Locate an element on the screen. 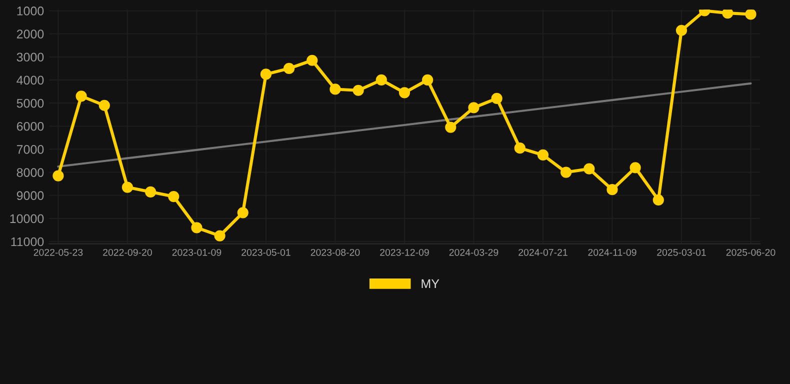 Image resolution: width=790 pixels, height=384 pixels. y-tick-label: 3000 is located at coordinates (30, 57).